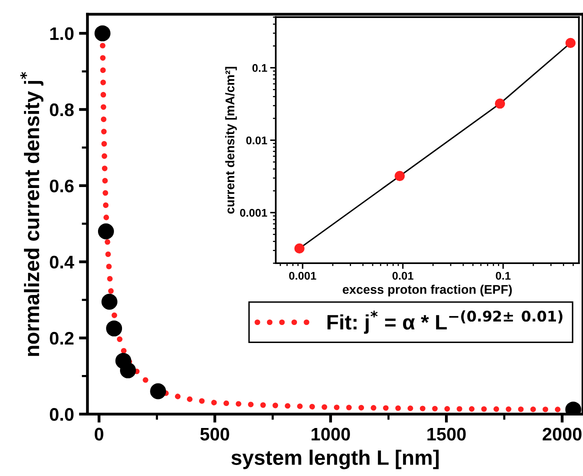  What do you see at coordinates (335, 460) in the screenshot?
I see `x-axis-title: system length L [nm]` at bounding box center [335, 460].